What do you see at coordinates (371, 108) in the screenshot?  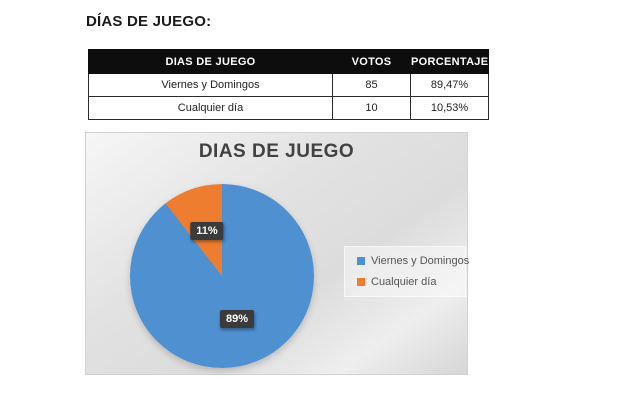 I see `cell-votos: 10` at bounding box center [371, 108].